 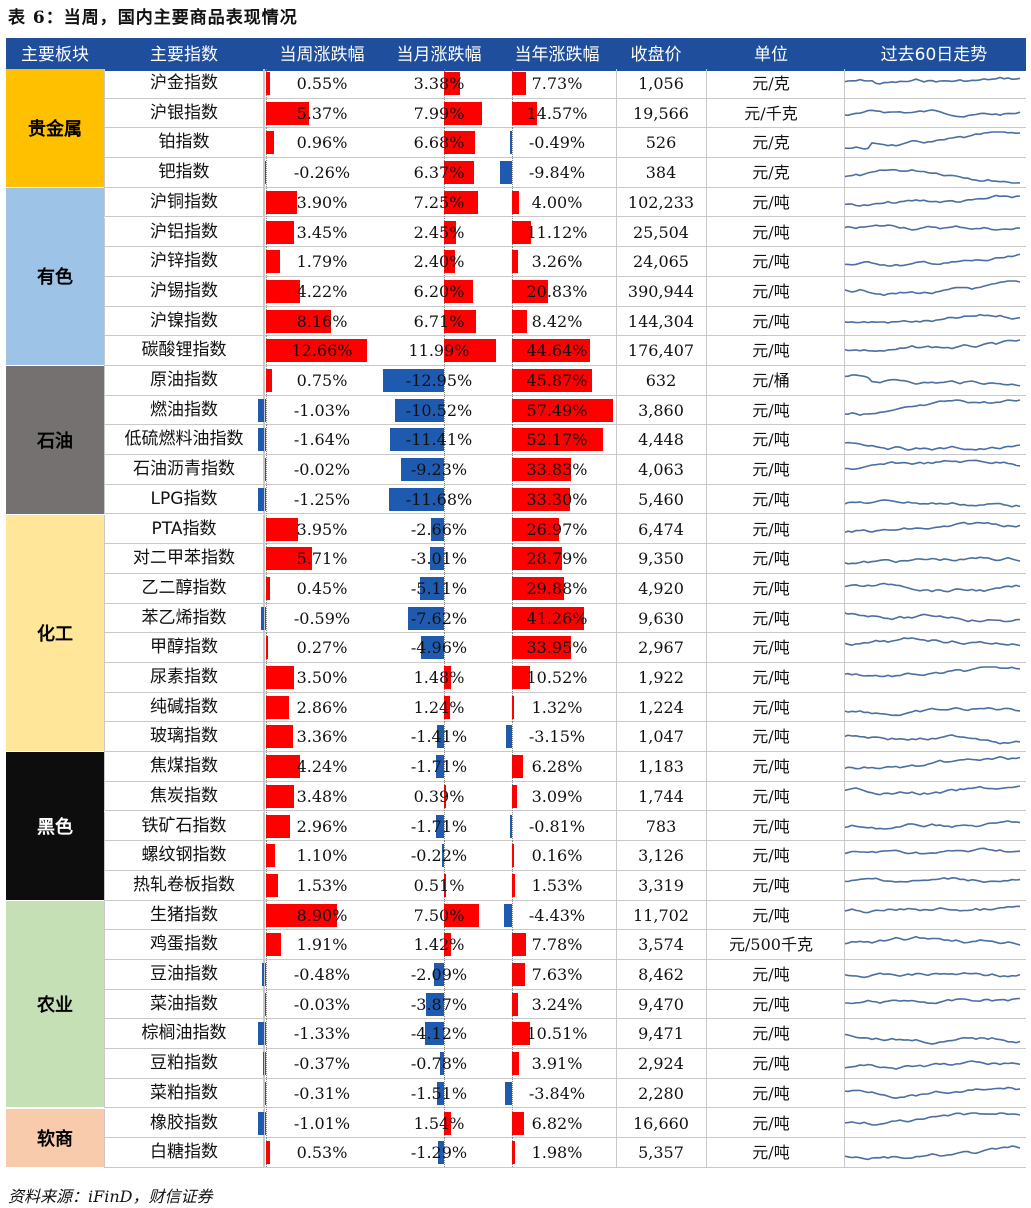 What do you see at coordinates (439, 1034) in the screenshot?
I see `month-change-value: -4.12%` at bounding box center [439, 1034].